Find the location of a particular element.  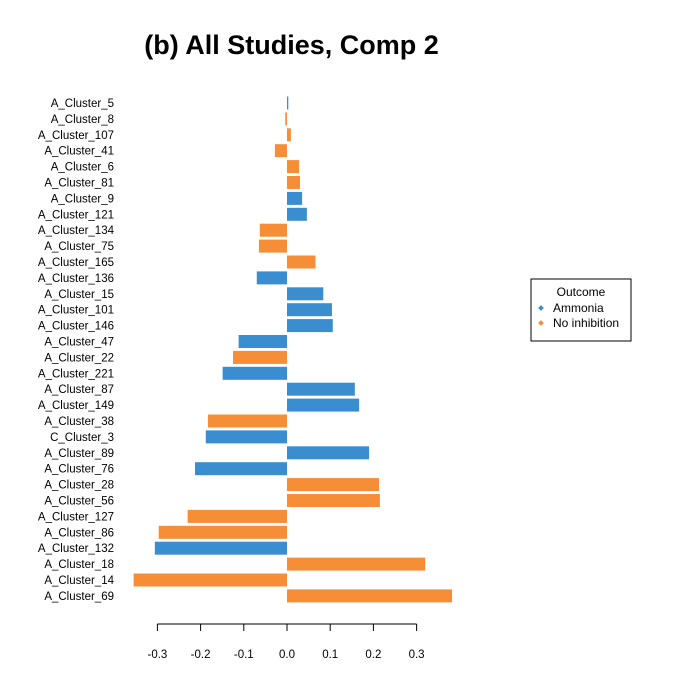

category-label: A_Cluster_89 is located at coordinates (79, 454).